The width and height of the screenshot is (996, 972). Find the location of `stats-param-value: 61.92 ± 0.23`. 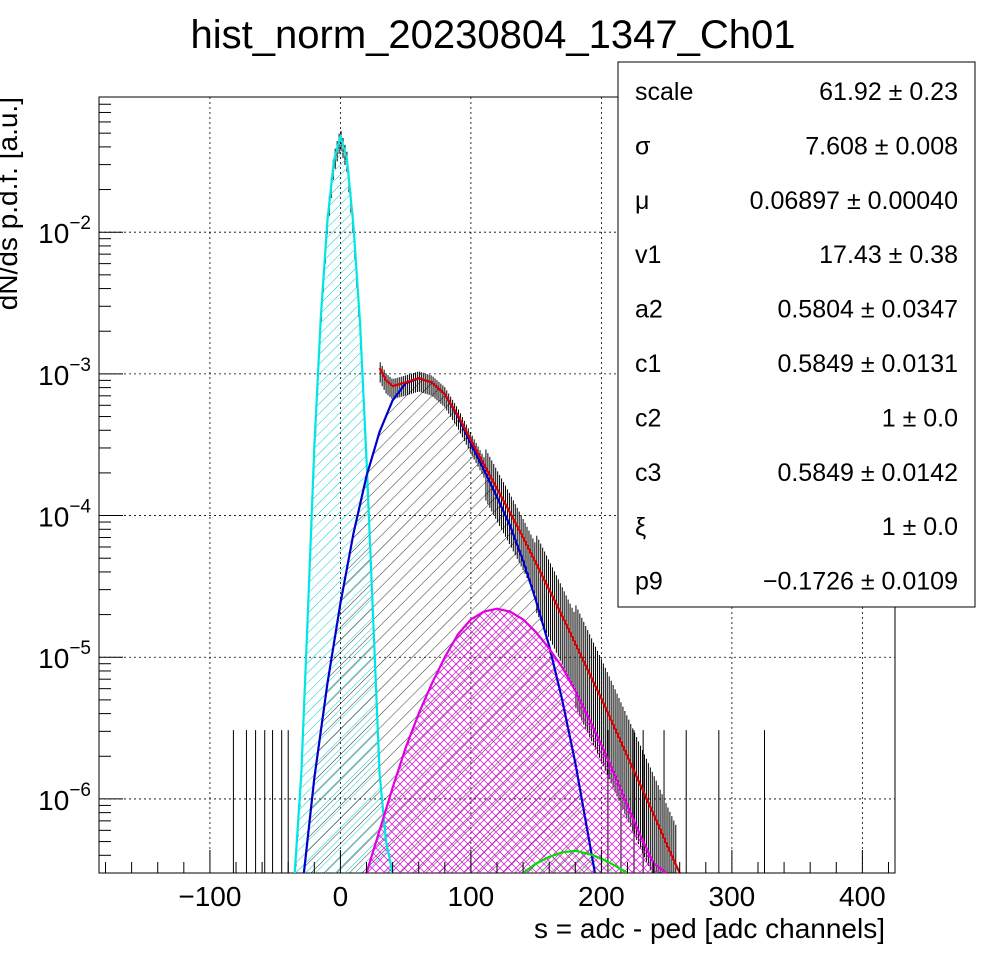

stats-param-value: 61.92 ± 0.23 is located at coordinates (888, 92).